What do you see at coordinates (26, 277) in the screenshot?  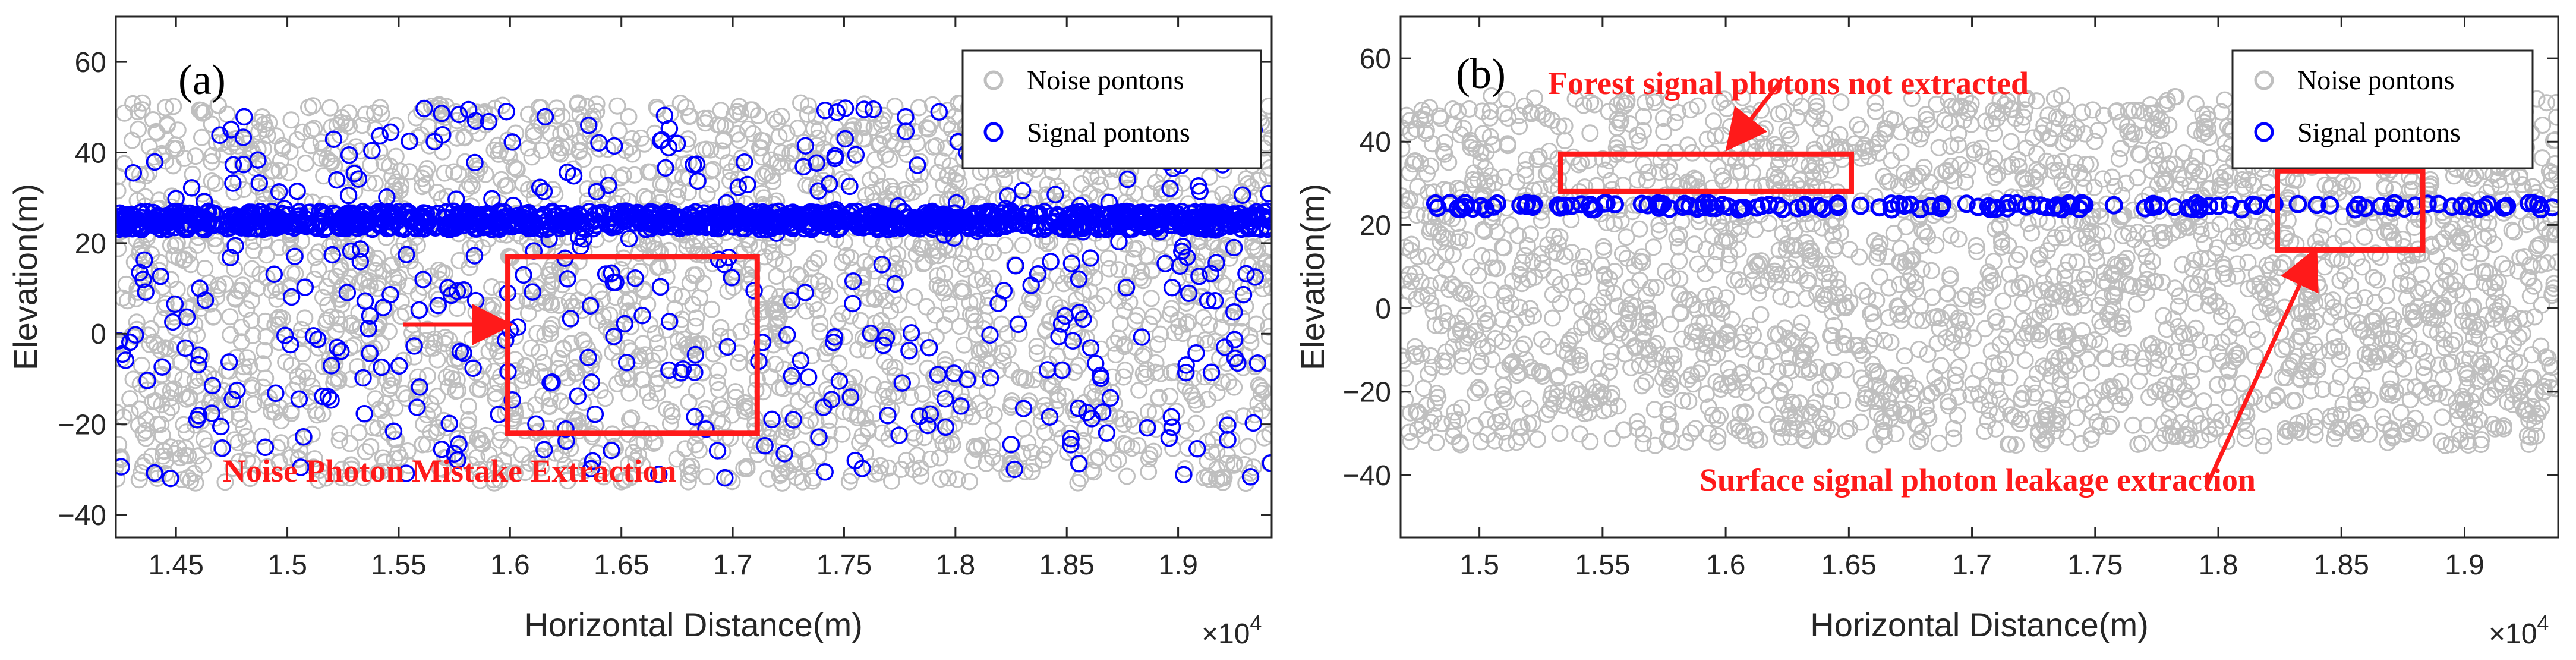 I see `y-axis-label-a: Elevation(m)` at bounding box center [26, 277].